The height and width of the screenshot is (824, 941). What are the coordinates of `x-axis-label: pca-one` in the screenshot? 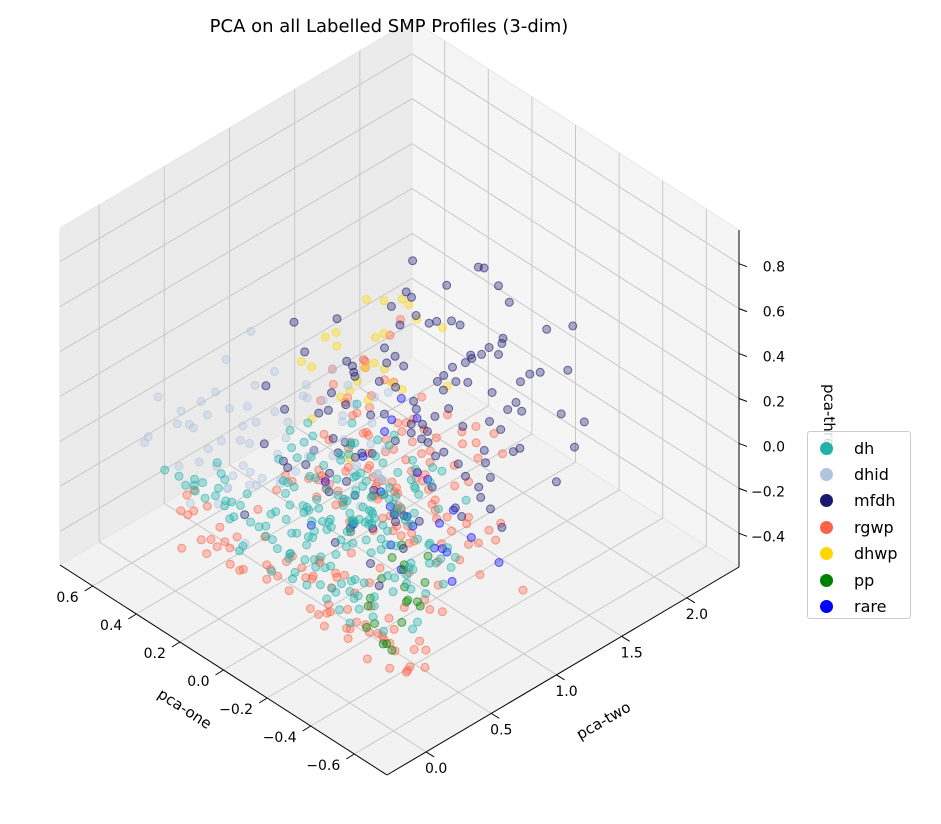 It's located at (184, 709).